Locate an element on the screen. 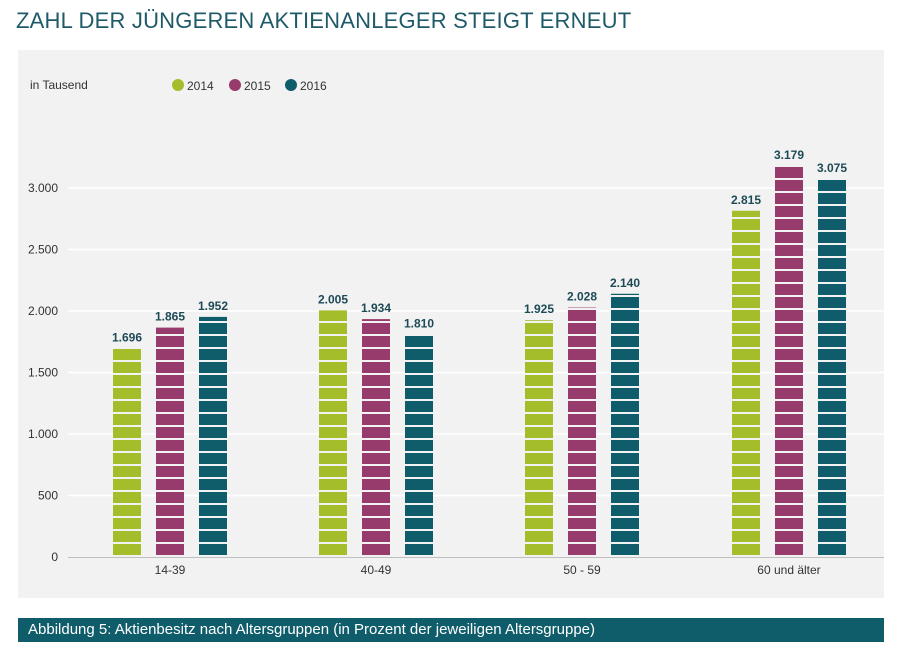 This screenshot has height=658, width=900. legend: 2014 2015 2016 is located at coordinates (249, 86).